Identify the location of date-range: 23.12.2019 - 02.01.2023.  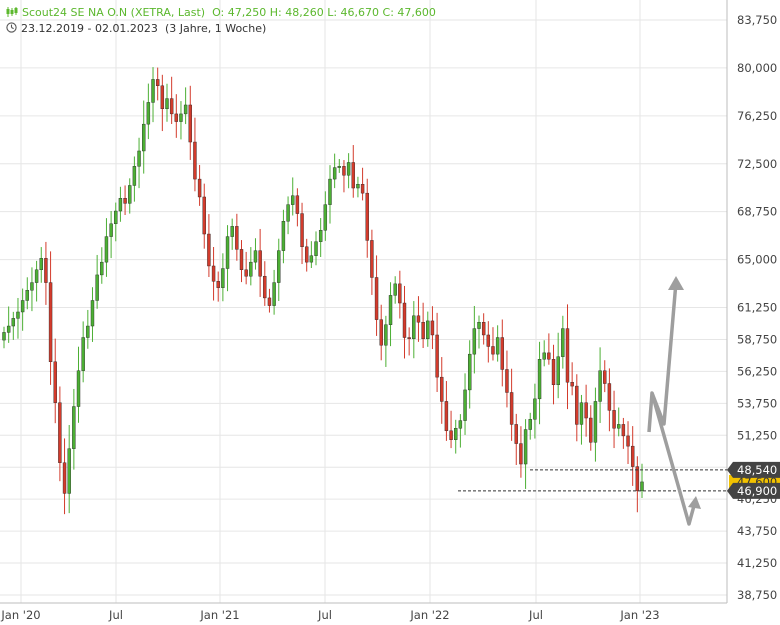
(89, 28).